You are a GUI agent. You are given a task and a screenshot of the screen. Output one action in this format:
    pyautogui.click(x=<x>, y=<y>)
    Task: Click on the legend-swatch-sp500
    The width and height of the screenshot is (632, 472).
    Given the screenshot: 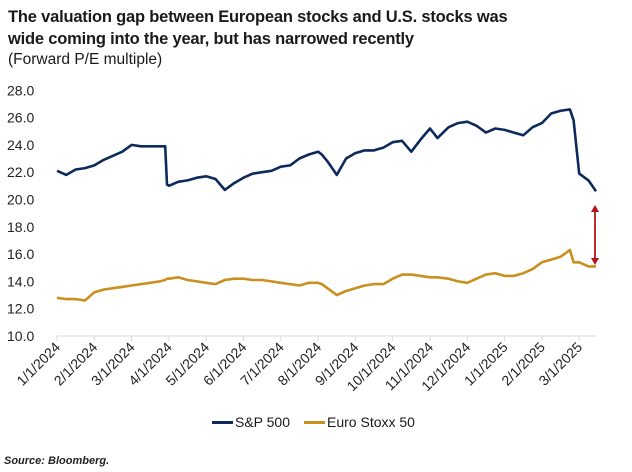 What is the action you would take?
    pyautogui.click(x=222, y=422)
    